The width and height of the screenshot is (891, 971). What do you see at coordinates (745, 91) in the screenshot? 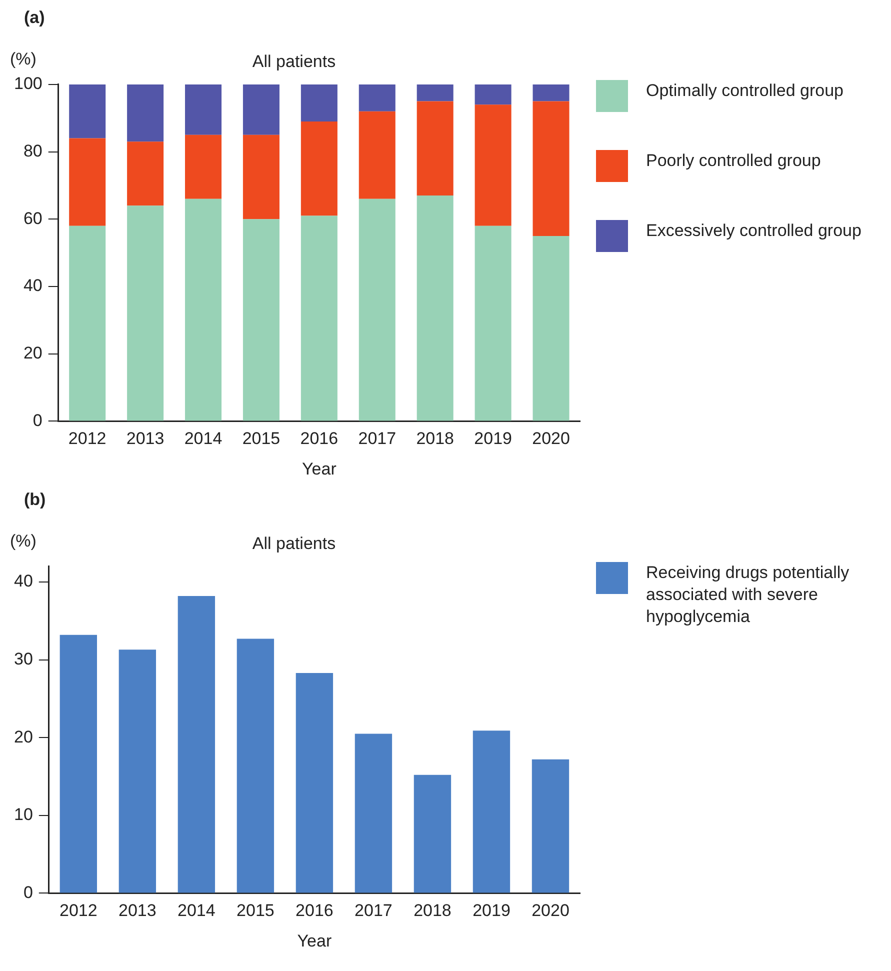
I see `legend-label: Optimally controlled group` at bounding box center [745, 91].